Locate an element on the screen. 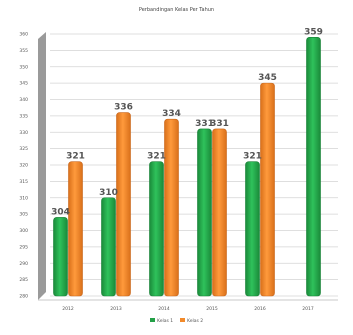 The image size is (353, 335). x-tick-label: 2012 is located at coordinates (68, 309).